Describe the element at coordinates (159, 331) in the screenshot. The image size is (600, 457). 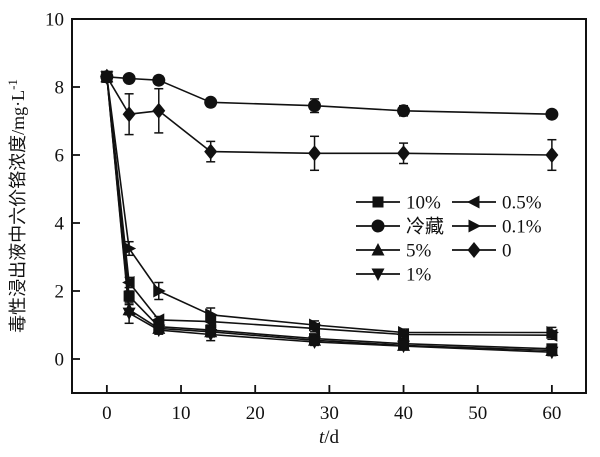
I see `marker-triangle-down-1%-2` at that location.